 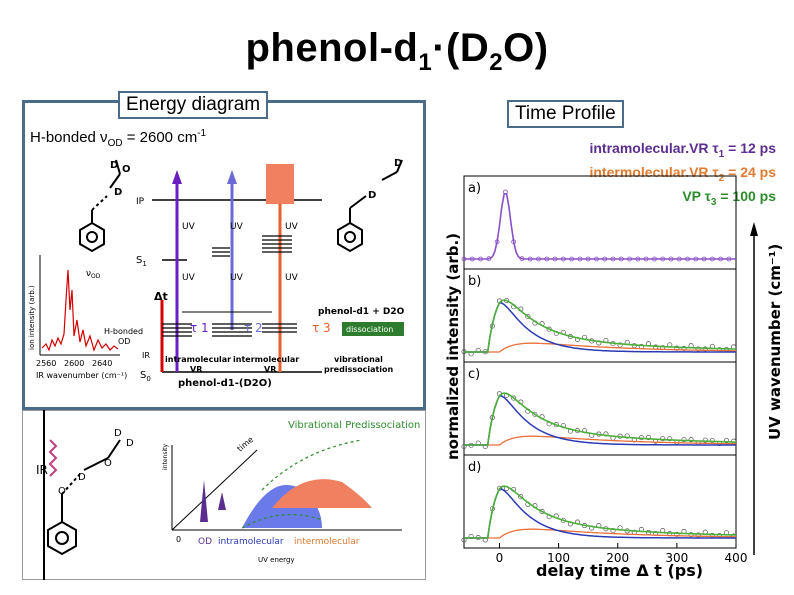 What do you see at coordinates (53, 458) in the screenshot?
I see `ir-wave-icon` at bounding box center [53, 458].